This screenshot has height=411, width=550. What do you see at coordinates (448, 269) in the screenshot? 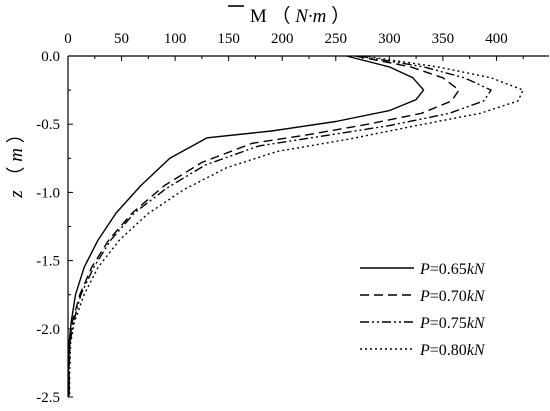
I see `legend-label-0-value: =0.65` at bounding box center [448, 269].